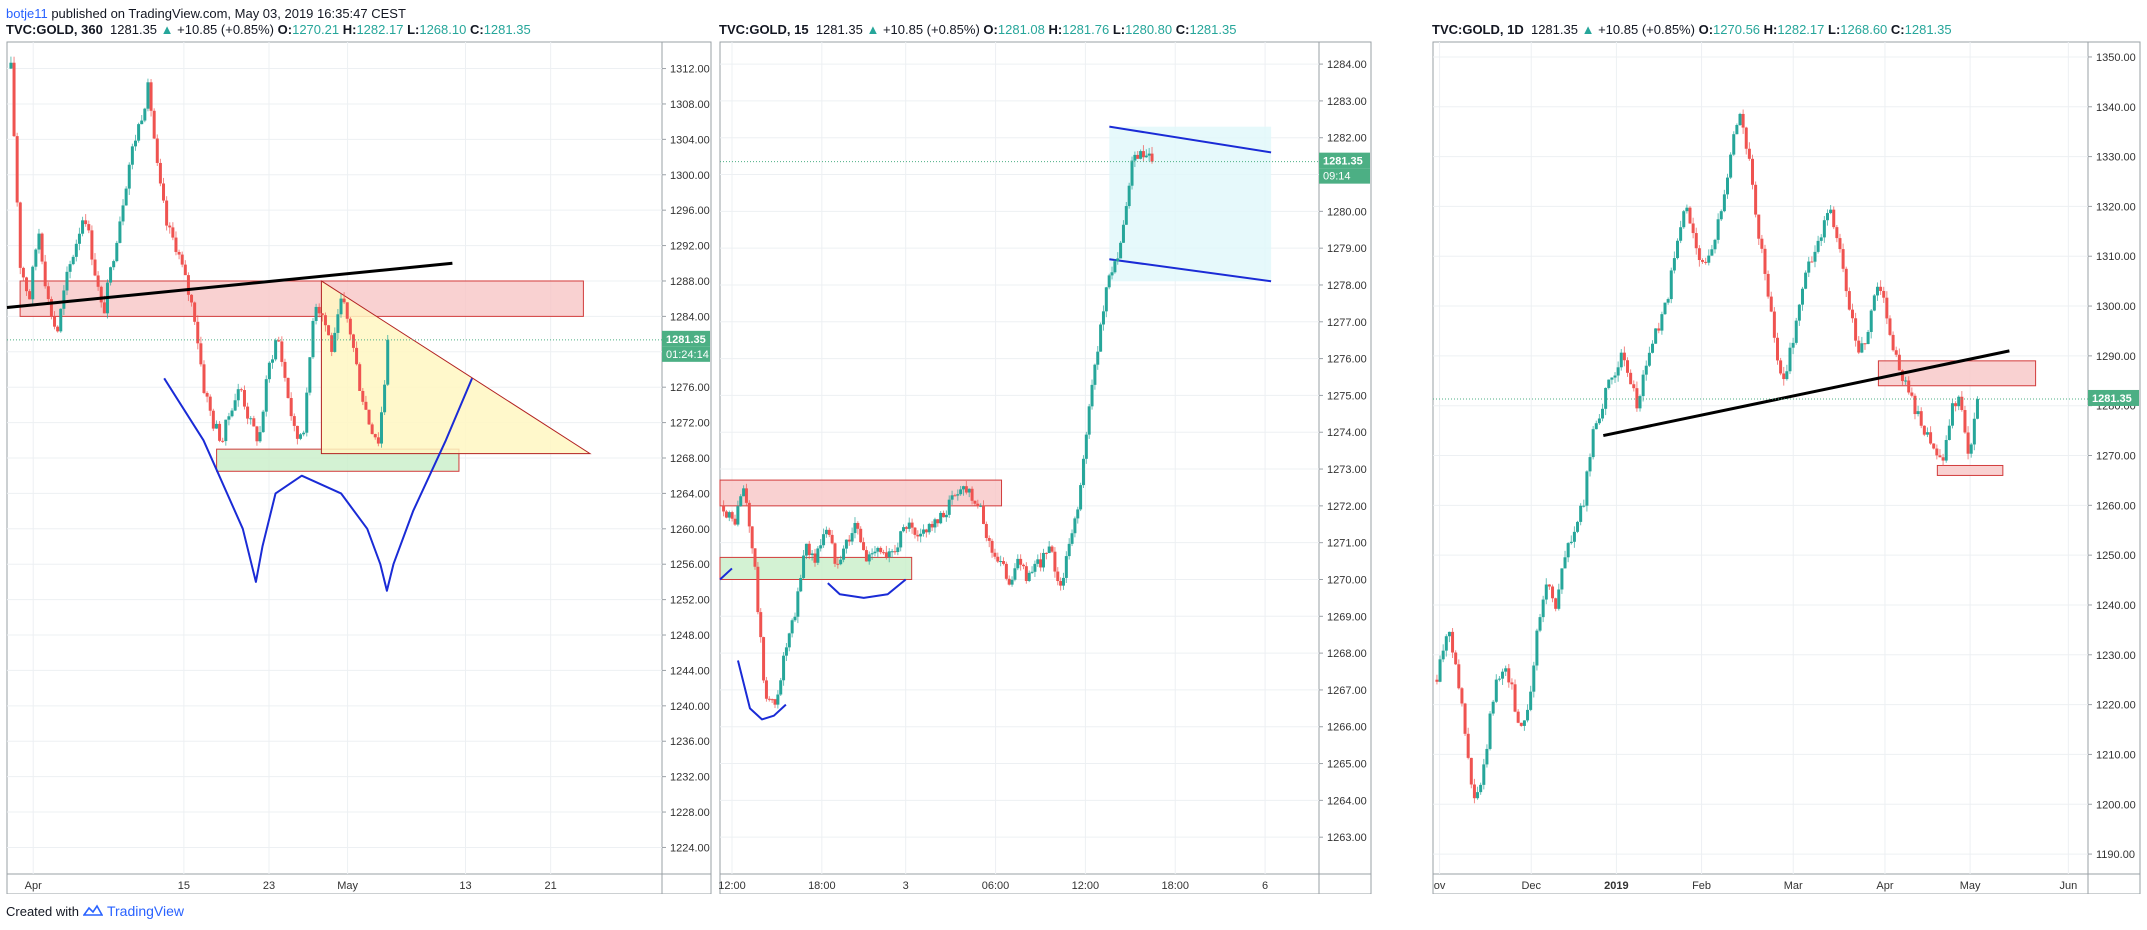  What do you see at coordinates (27, 13) in the screenshot?
I see `author-link: botje11` at bounding box center [27, 13].